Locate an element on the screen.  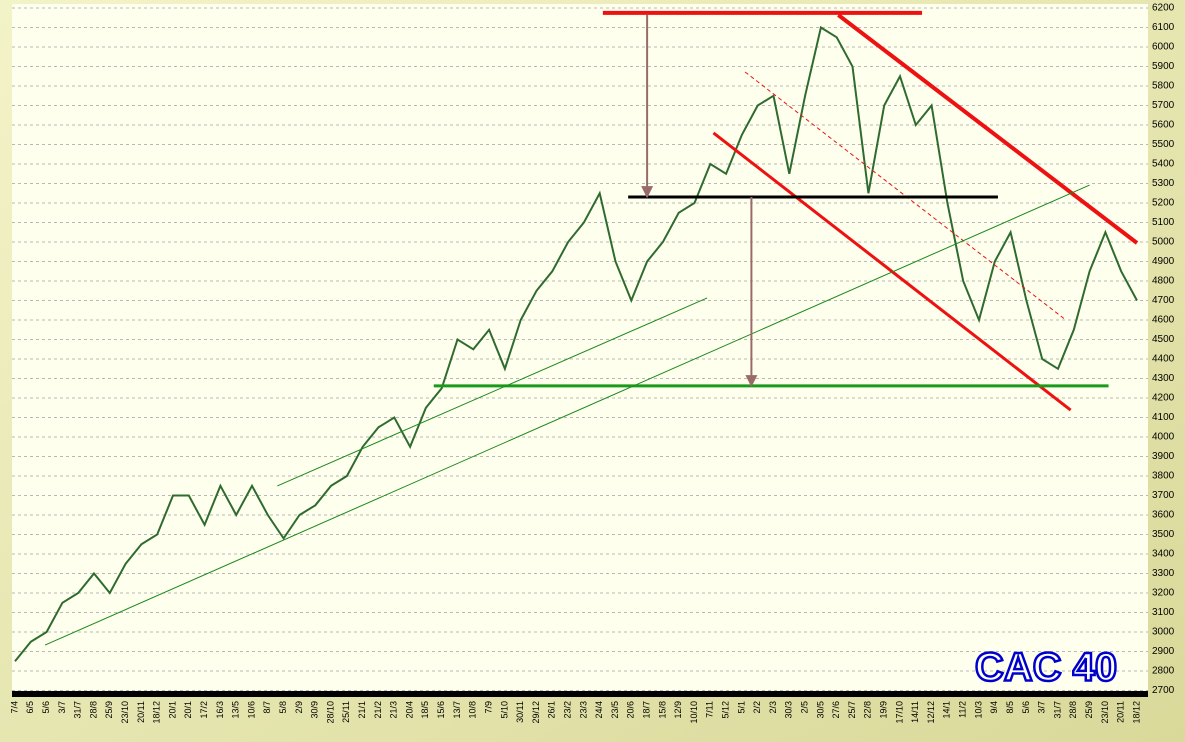
y-tick-label: 3300 is located at coordinates (1163, 573).